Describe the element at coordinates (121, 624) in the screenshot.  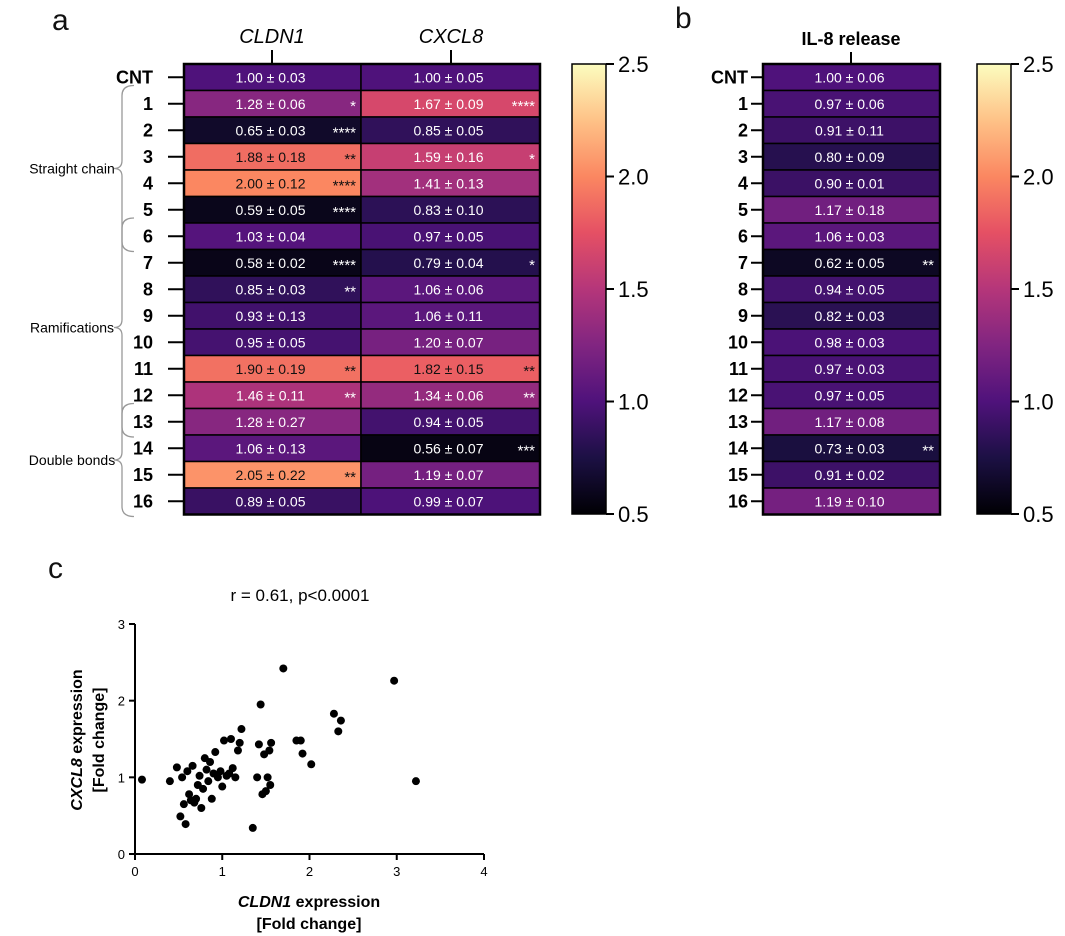
I see `y-tick-label: 3` at that location.